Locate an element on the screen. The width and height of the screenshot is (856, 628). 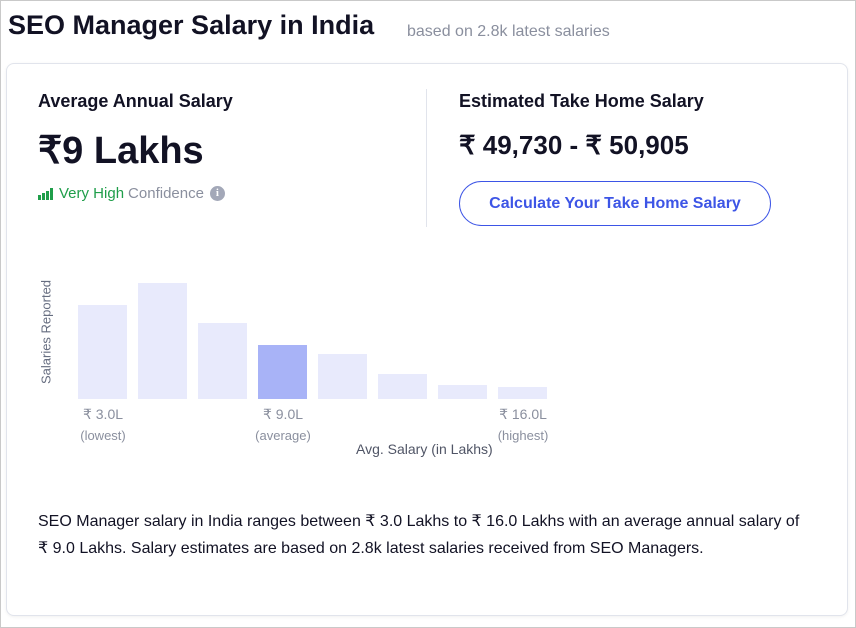
confidence-indicator: Very High Confidence i is located at coordinates (131, 193).